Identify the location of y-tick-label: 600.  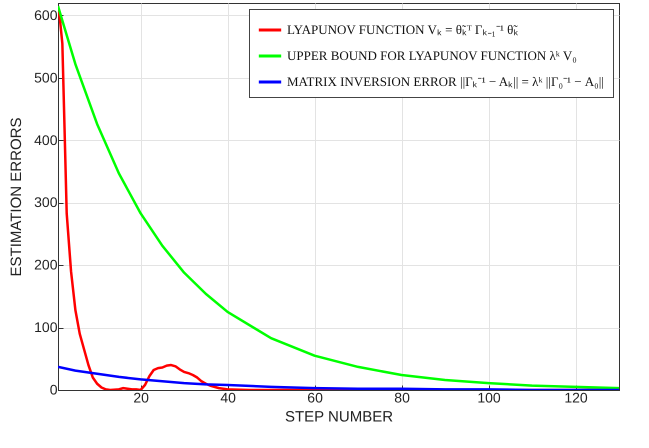
(46, 14).